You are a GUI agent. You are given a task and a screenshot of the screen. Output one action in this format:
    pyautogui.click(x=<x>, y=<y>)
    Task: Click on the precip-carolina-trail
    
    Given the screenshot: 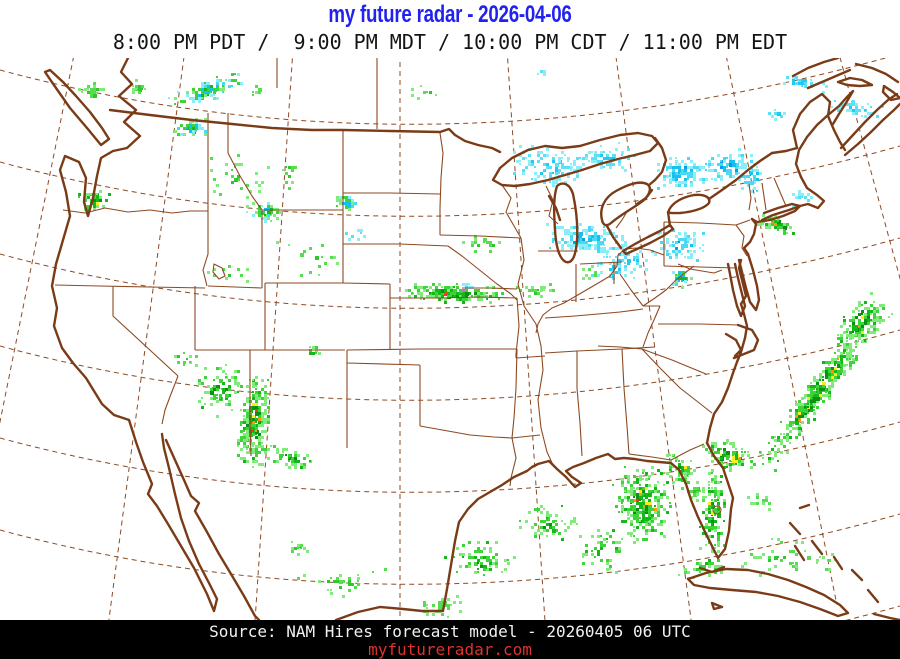 What is the action you would take?
    pyautogui.click(x=696, y=491)
    